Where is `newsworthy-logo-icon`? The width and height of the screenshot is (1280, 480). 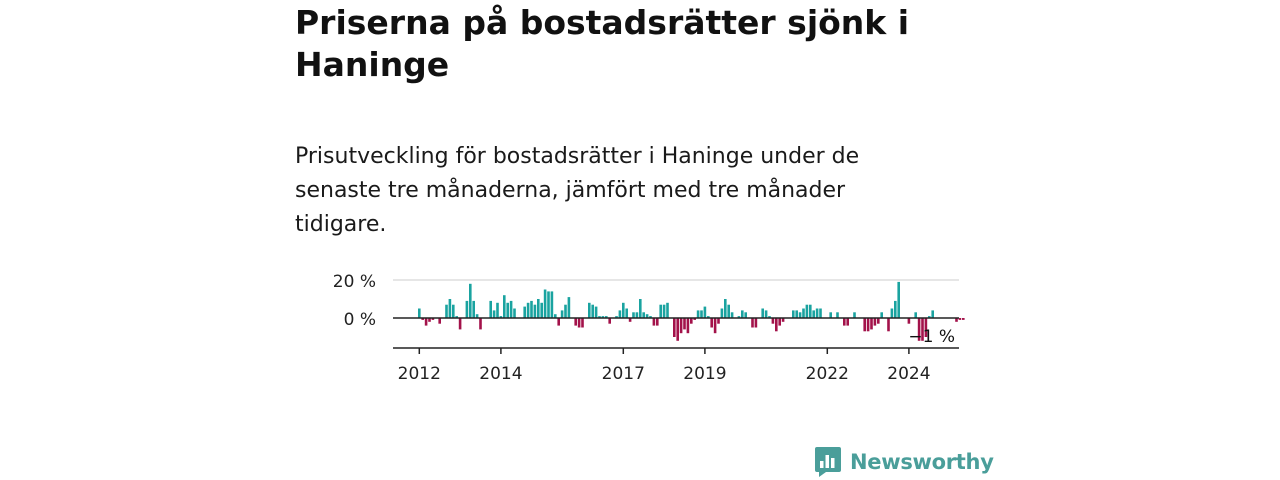 newsworthy-logo-icon is located at coordinates (828, 462).